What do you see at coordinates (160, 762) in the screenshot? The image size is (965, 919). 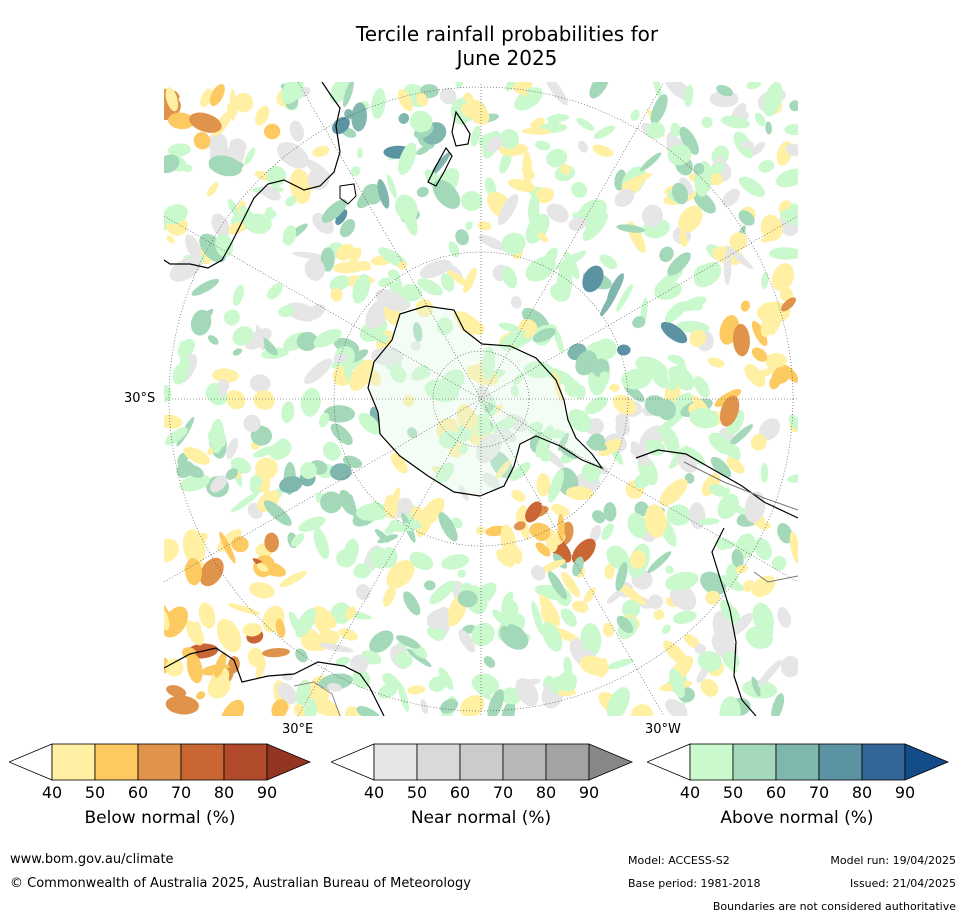 I see `colorbar-below-normal` at bounding box center [160, 762].